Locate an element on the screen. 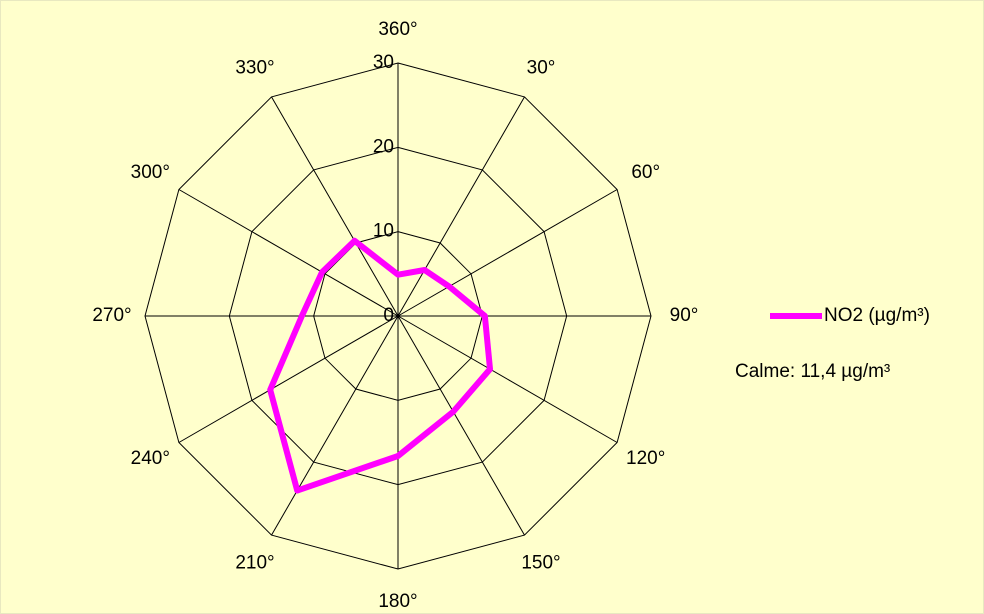 The height and width of the screenshot is (614, 984). angle-label: 210° is located at coordinates (254, 563).